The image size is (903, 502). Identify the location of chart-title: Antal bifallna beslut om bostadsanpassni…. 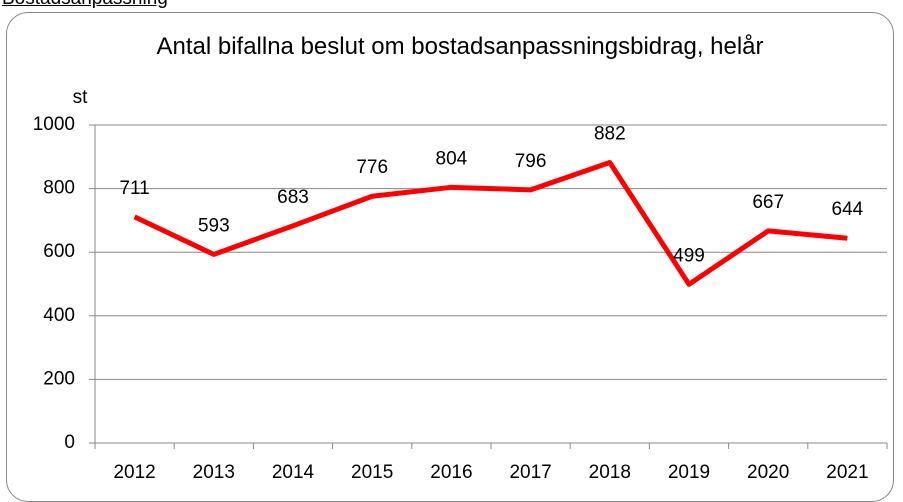
(460, 46).